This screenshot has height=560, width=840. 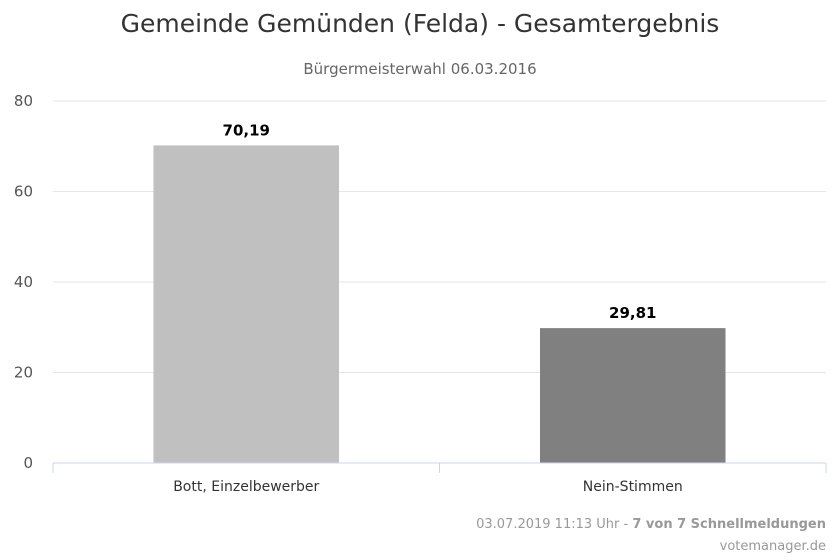 I want to click on bar-nein-stimmen, so click(x=632, y=395).